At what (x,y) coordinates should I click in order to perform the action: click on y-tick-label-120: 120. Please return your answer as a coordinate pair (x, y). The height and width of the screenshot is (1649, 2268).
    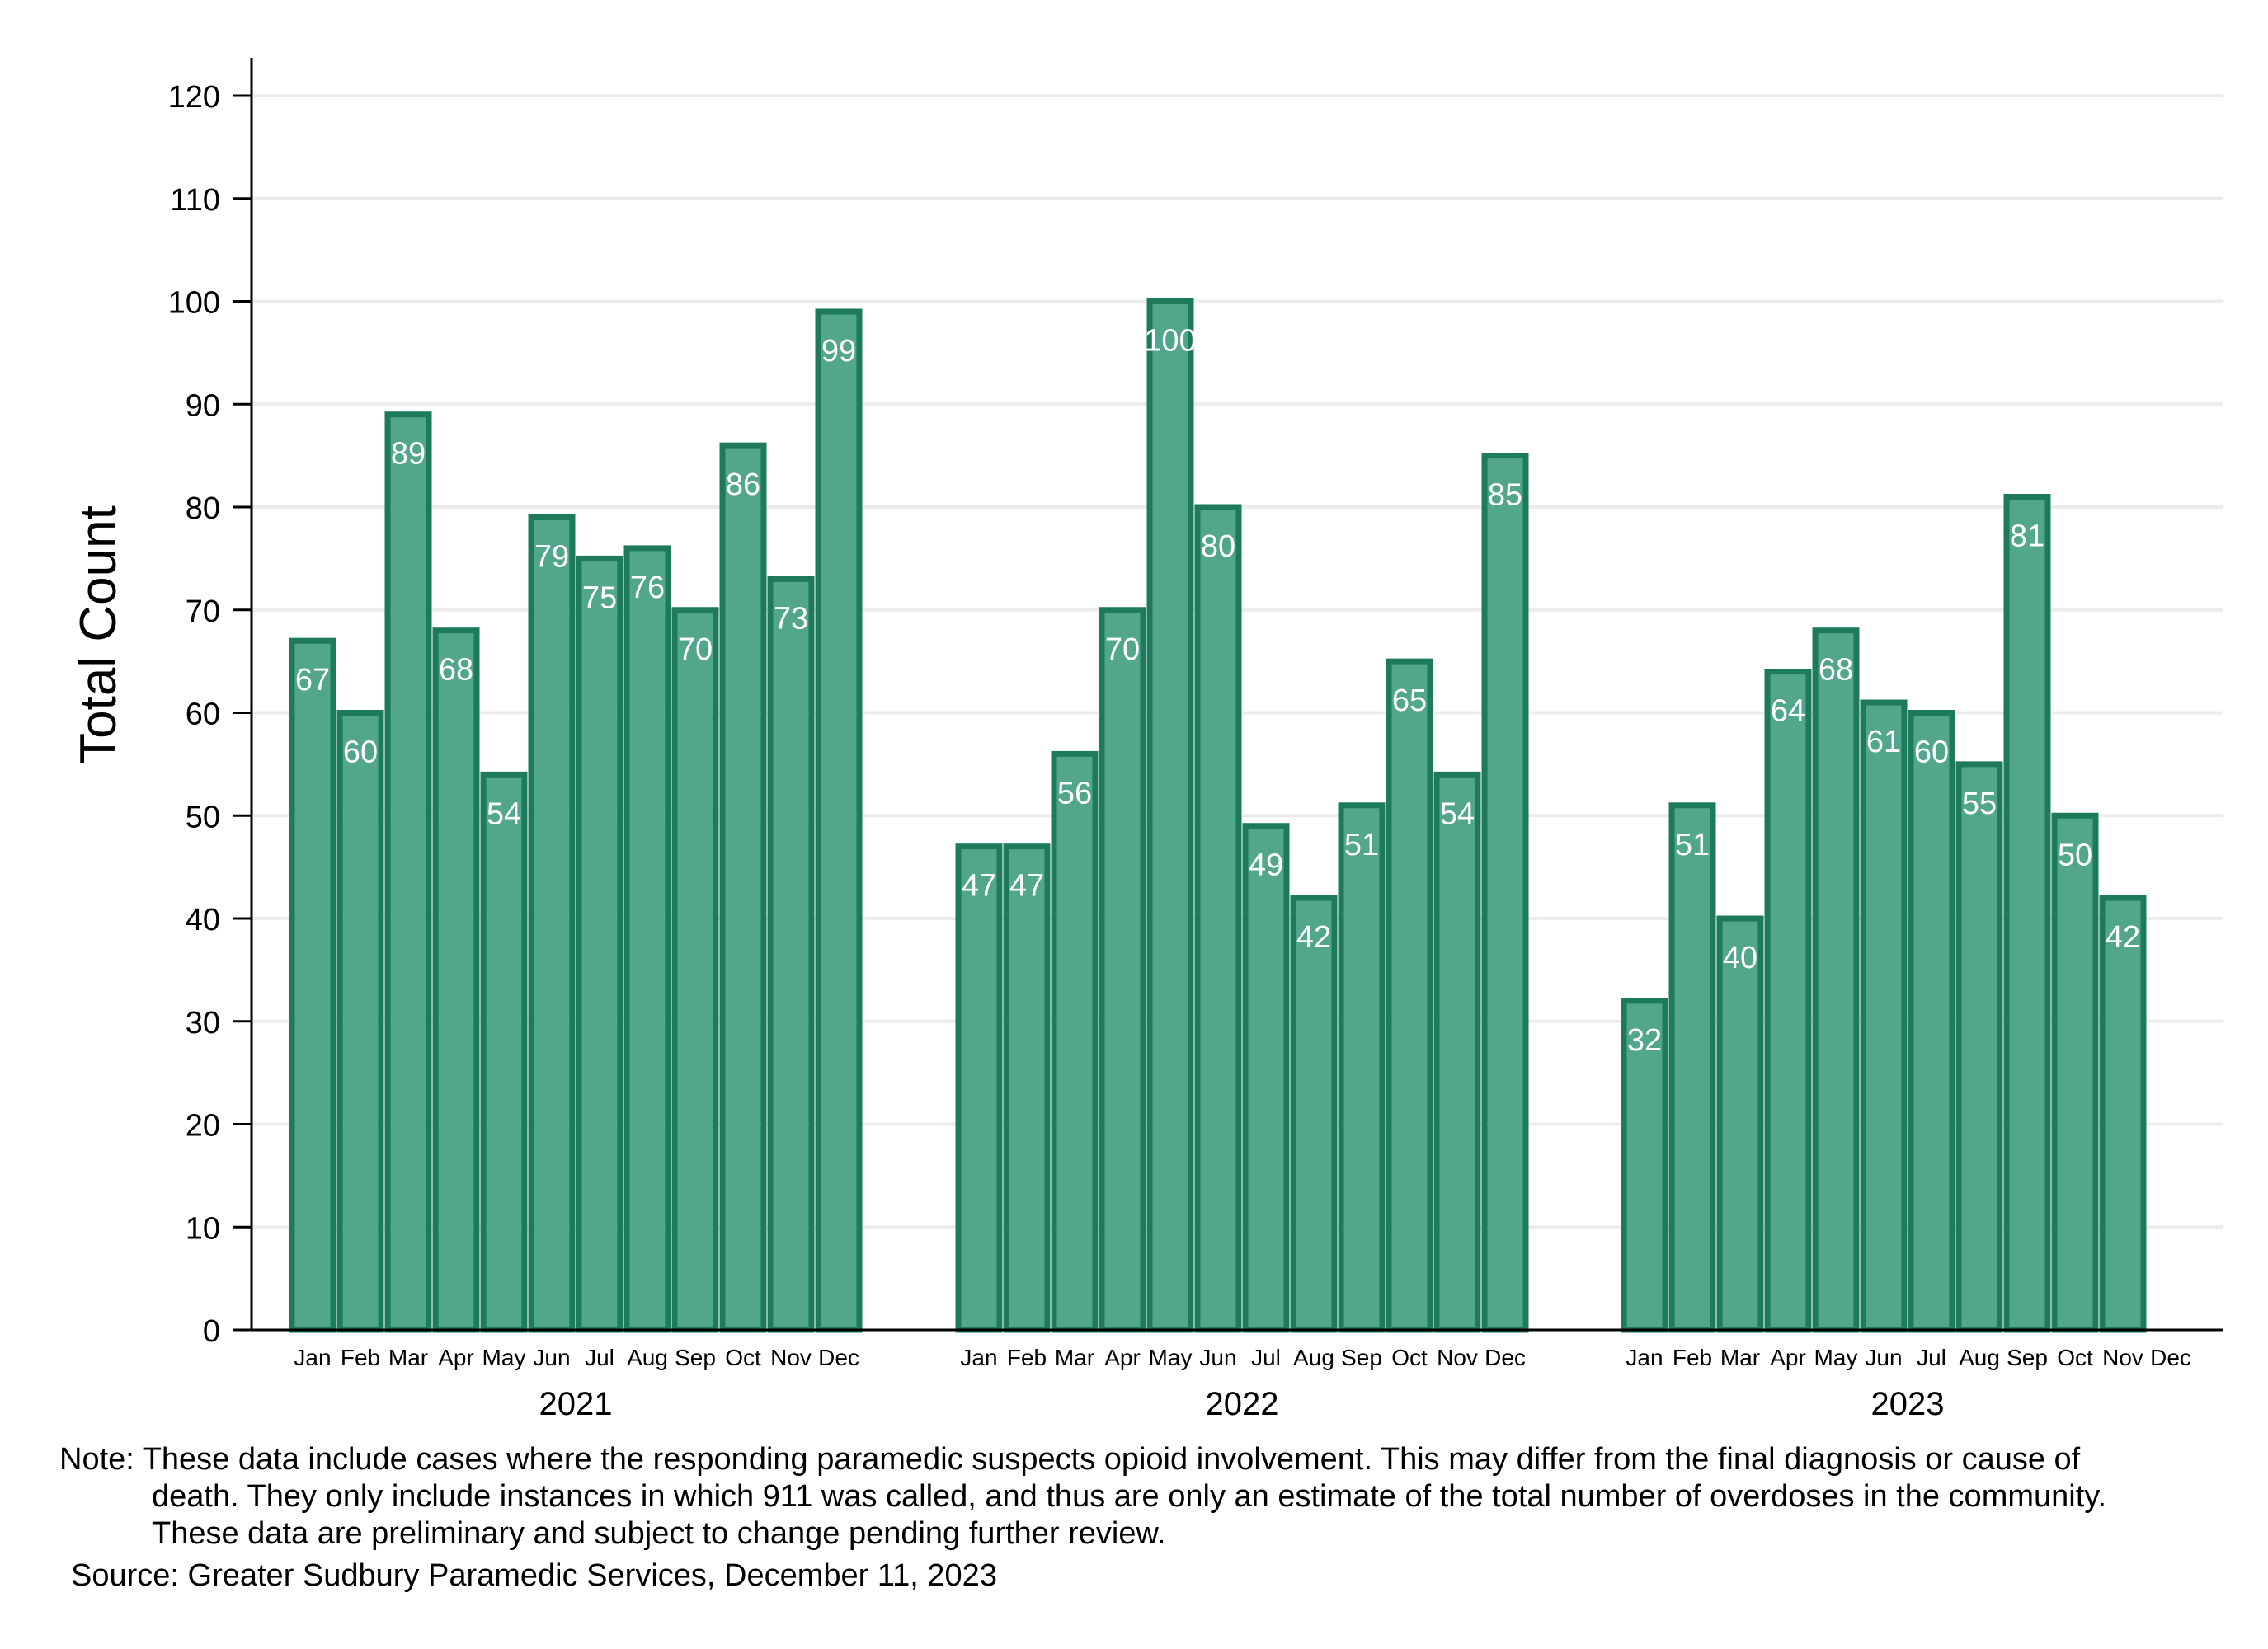
    Looking at the image, I should click on (194, 97).